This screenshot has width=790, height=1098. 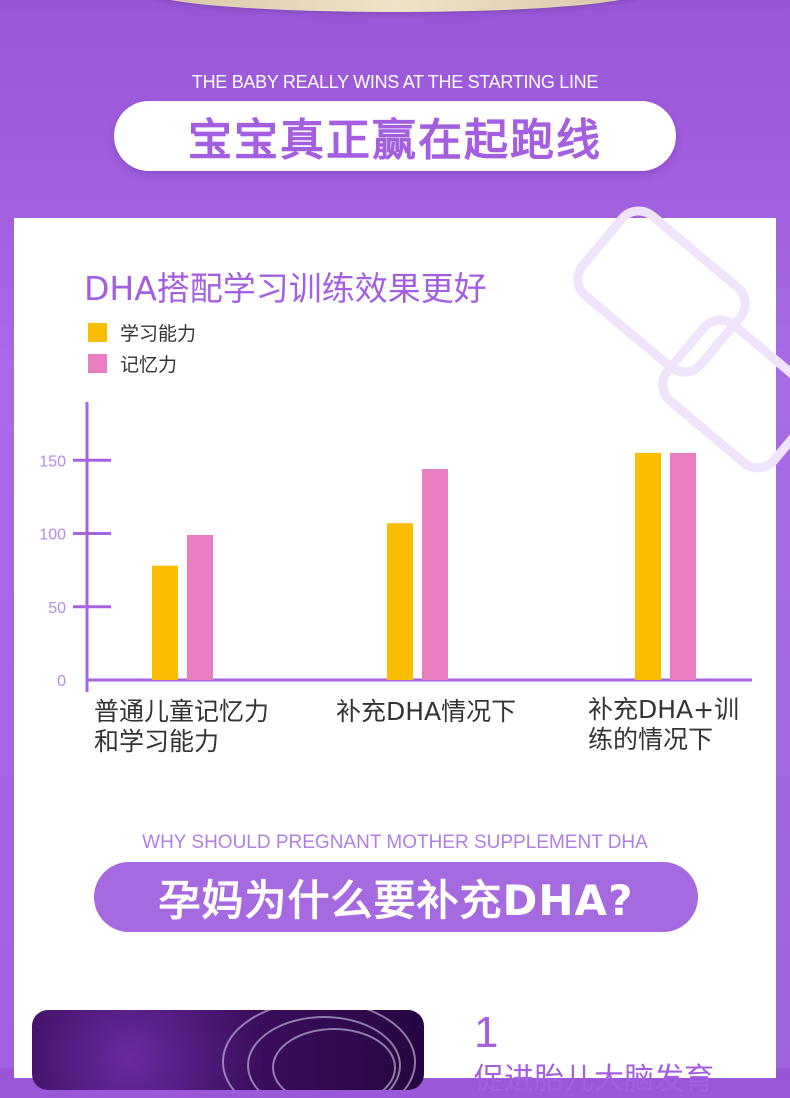 I want to click on legend-swatch-learning, so click(x=97, y=332).